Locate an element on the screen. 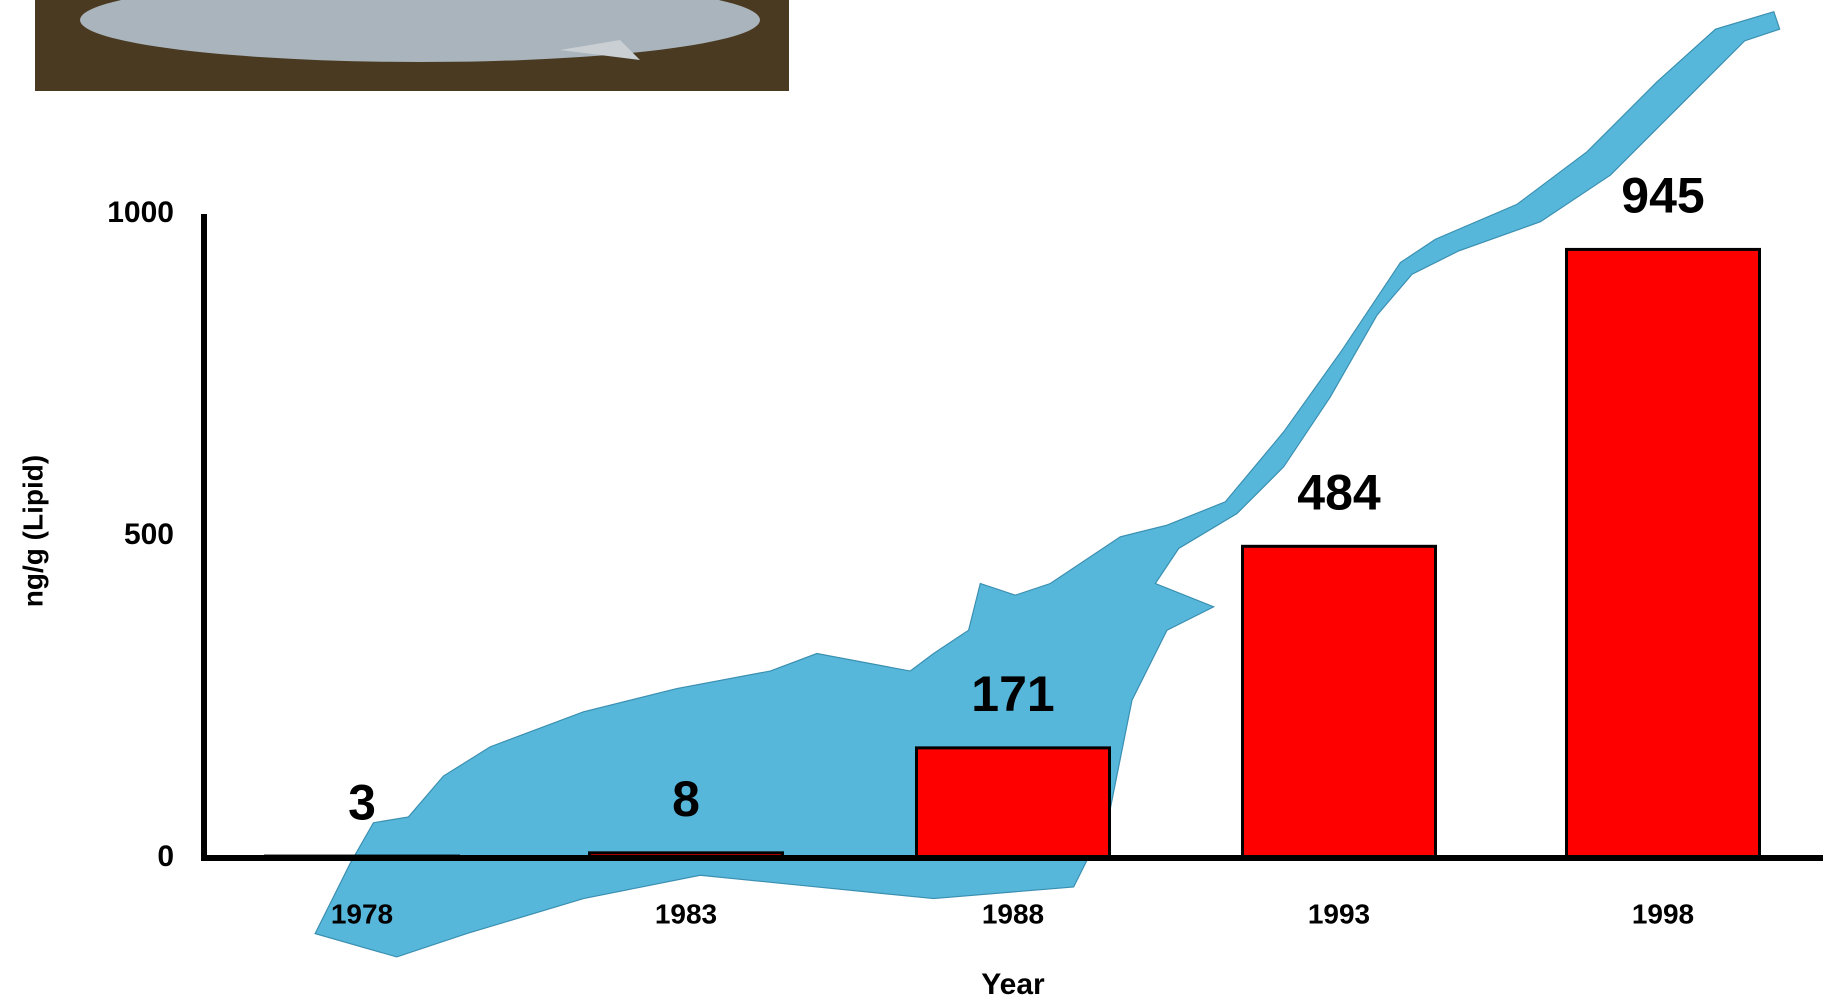 This screenshot has height=1007, width=1830. value-label: 3 is located at coordinates (362, 802).